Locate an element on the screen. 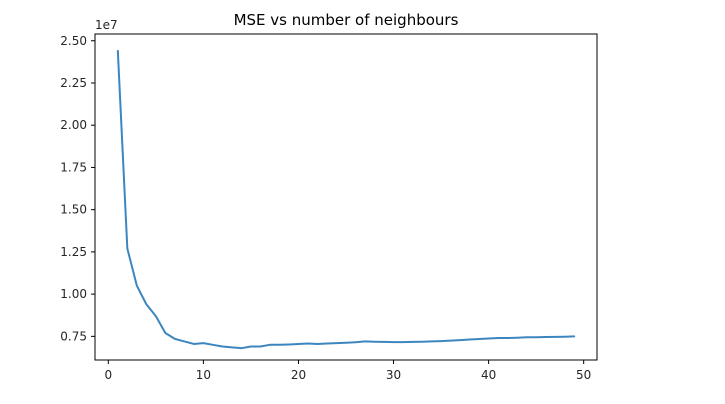  chart-title: MSE vs number of neighbours is located at coordinates (346, 20).